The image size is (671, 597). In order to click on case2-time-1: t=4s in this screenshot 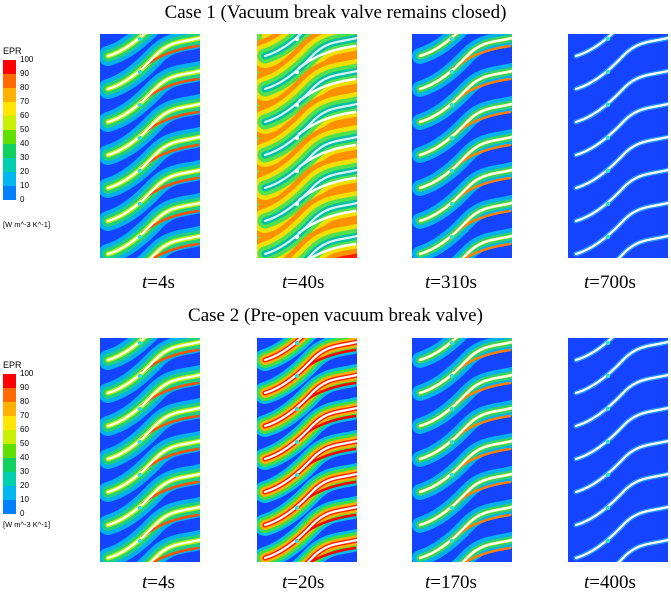, I will do `click(158, 582)`.